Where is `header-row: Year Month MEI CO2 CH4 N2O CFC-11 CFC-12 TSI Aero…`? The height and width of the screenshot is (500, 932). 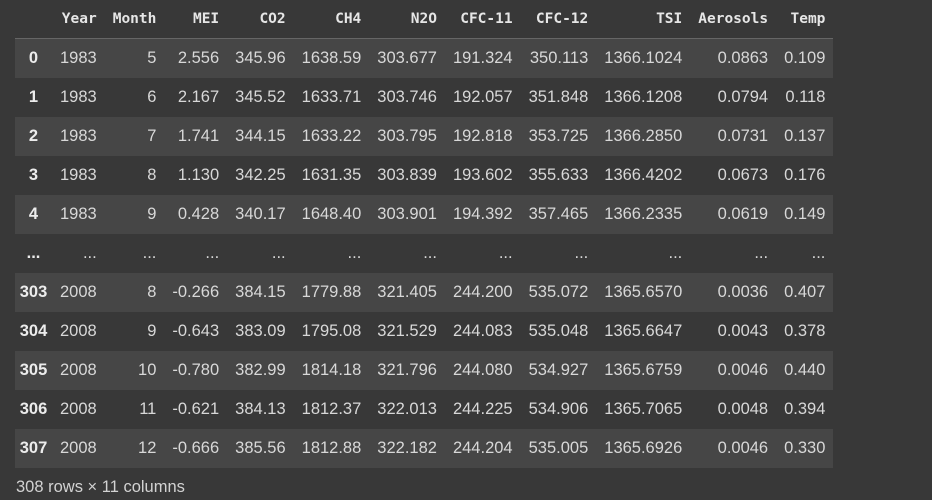
header-row: Year Month MEI CO2 CH4 N2O CFC-11 CFC-12 TSI Aero… is located at coordinates (424, 19).